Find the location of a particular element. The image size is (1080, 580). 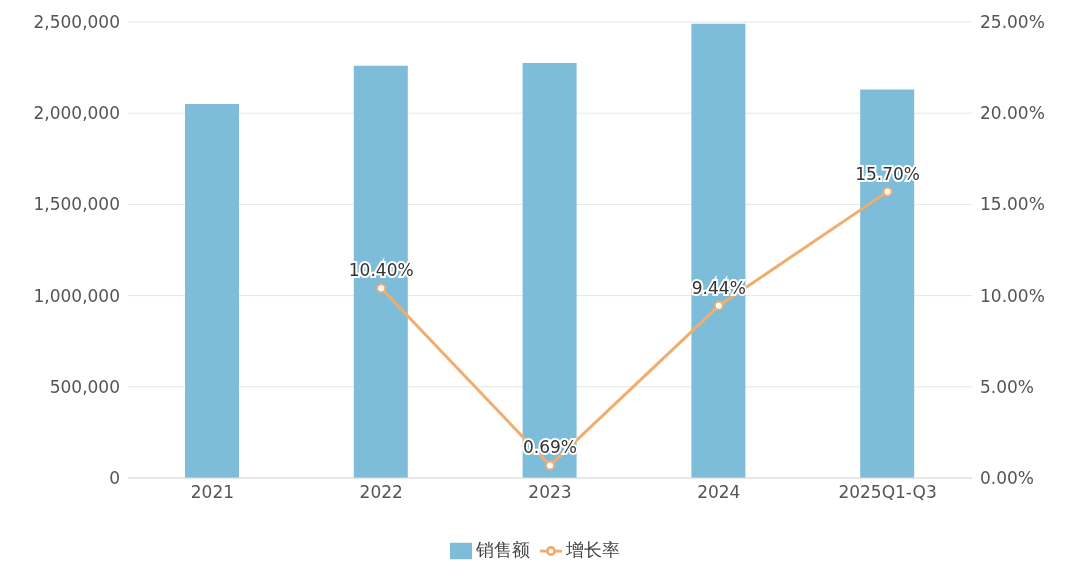

y-tick-label: 0 is located at coordinates (114, 478).